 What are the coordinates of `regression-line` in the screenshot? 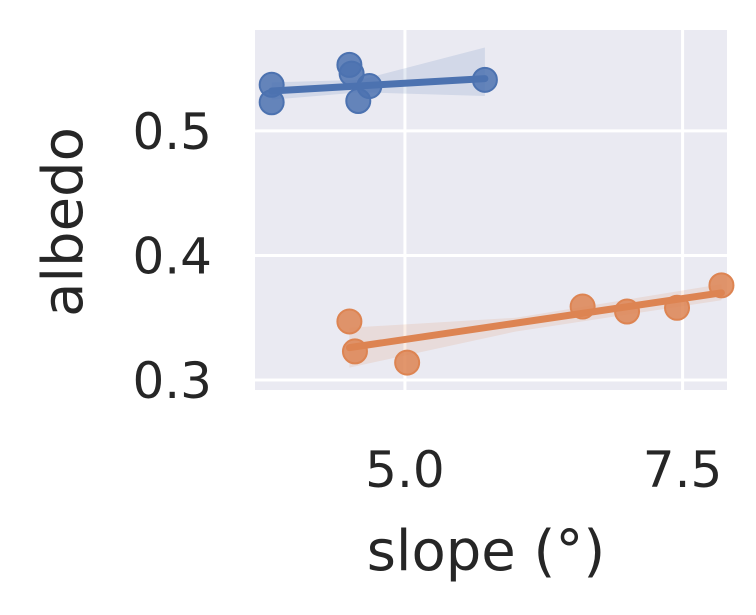 It's located at (535, 320).